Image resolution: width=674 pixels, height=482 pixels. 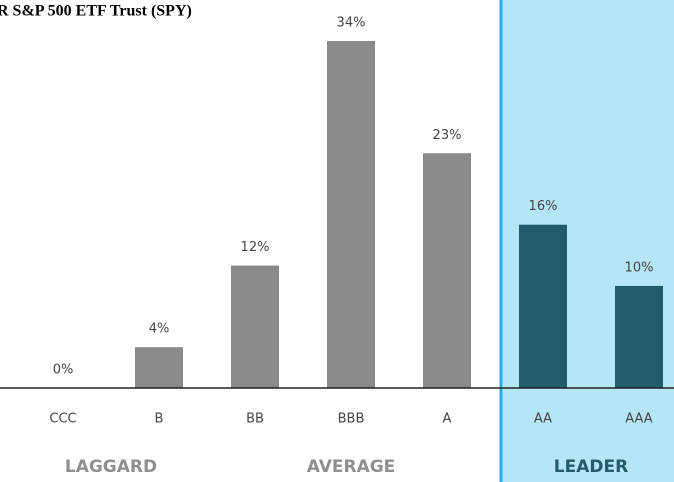 What do you see at coordinates (591, 467) in the screenshot?
I see `group-label: LEADER` at bounding box center [591, 467].